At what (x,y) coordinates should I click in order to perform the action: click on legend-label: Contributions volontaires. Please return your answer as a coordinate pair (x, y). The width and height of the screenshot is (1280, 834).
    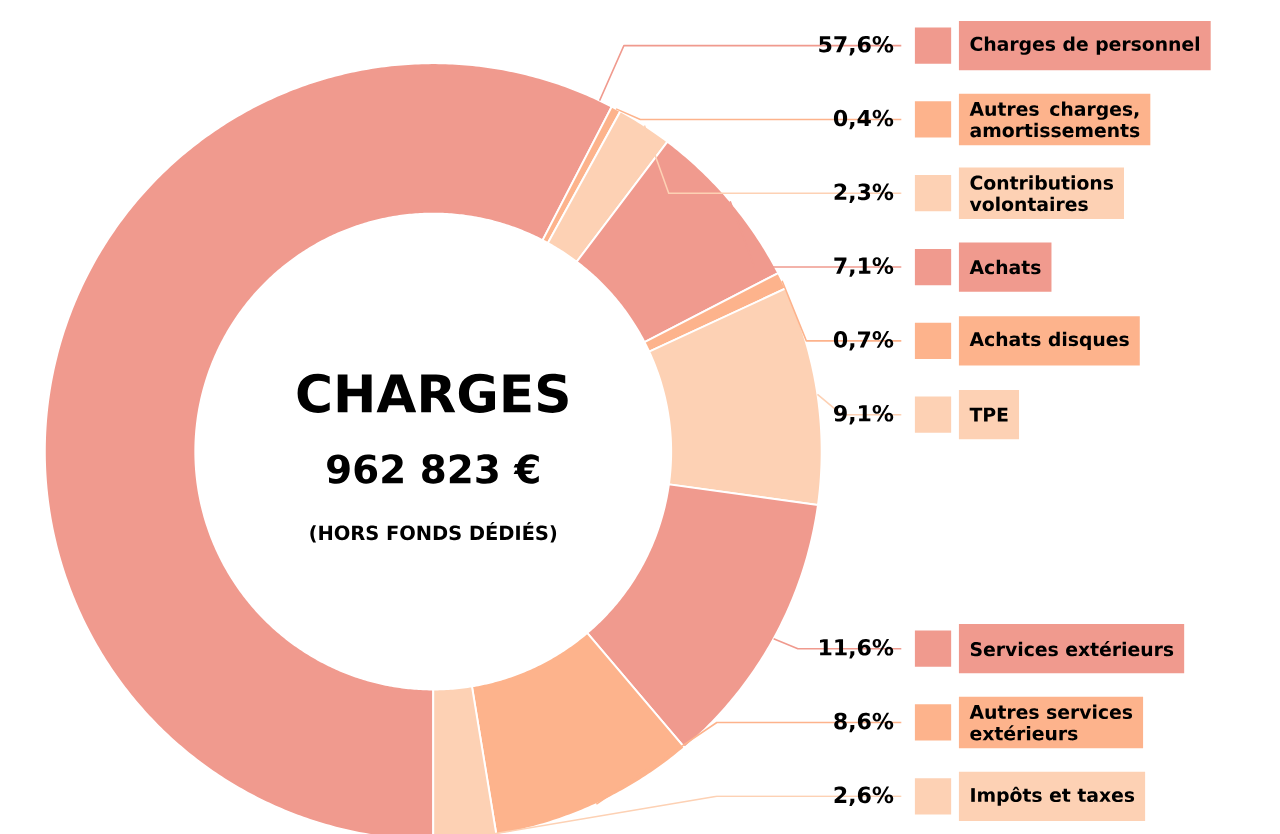
    Looking at the image, I should click on (1041, 193).